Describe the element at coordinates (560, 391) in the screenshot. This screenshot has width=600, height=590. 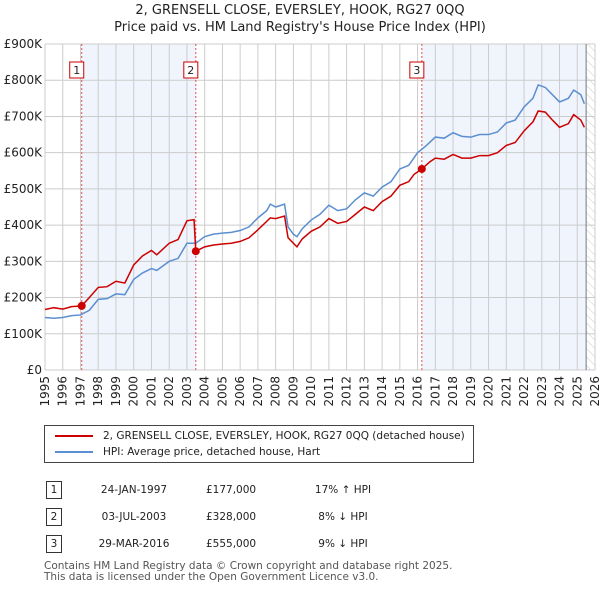
I see `x-tick-label: 2024` at that location.